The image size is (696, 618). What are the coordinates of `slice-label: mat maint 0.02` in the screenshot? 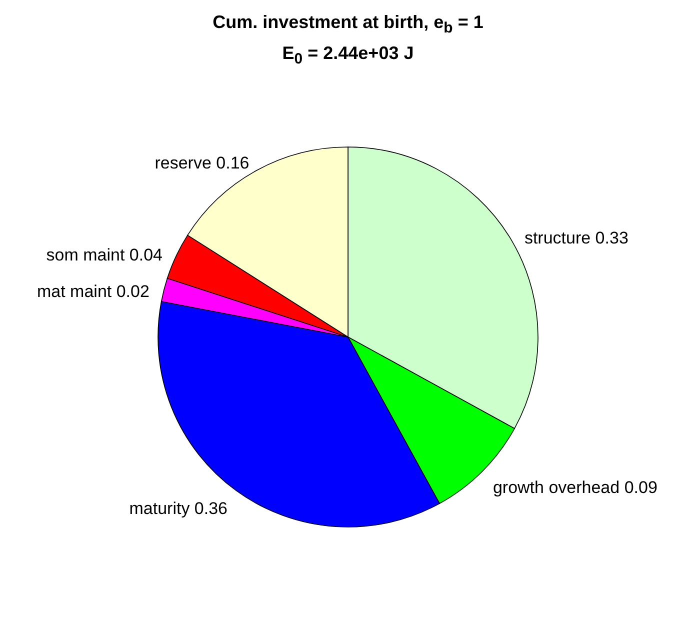 It's located at (93, 292).